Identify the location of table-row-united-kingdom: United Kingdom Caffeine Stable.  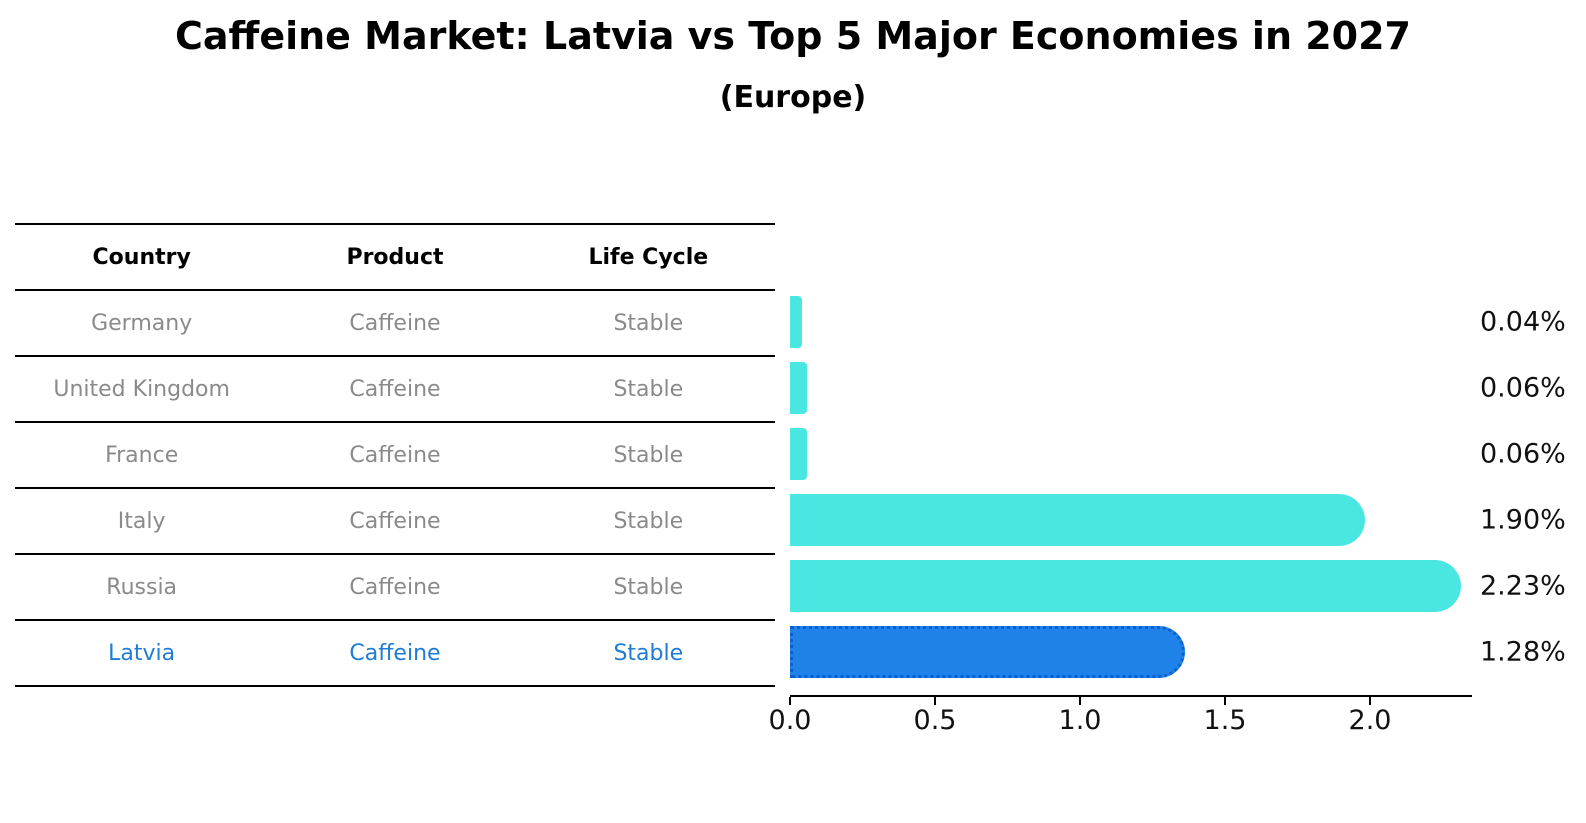
(395, 388).